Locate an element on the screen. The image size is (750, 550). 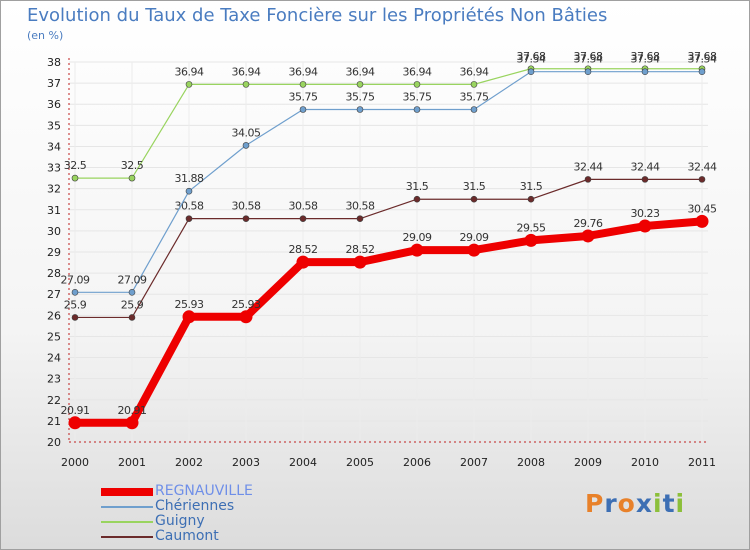
x-tick-label: 2002 is located at coordinates (189, 462).